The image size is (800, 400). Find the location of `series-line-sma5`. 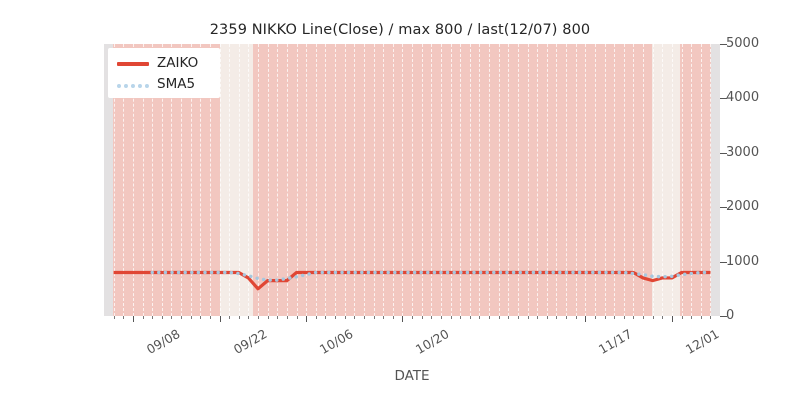

series-line-sma5 is located at coordinates (431, 276).